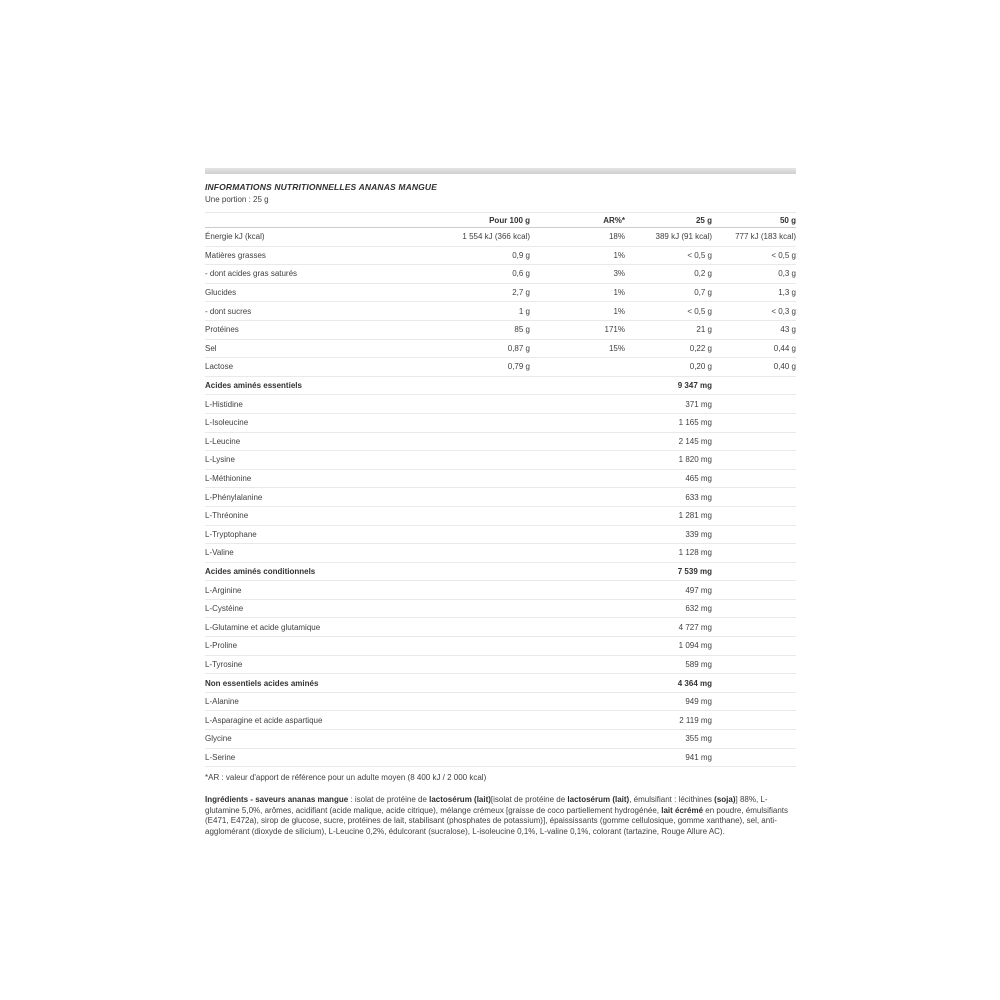 Image resolution: width=1000 pixels, height=1000 pixels. Describe the element at coordinates (668, 646) in the screenshot. I see `cell-g25: 1 094 mg` at that location.